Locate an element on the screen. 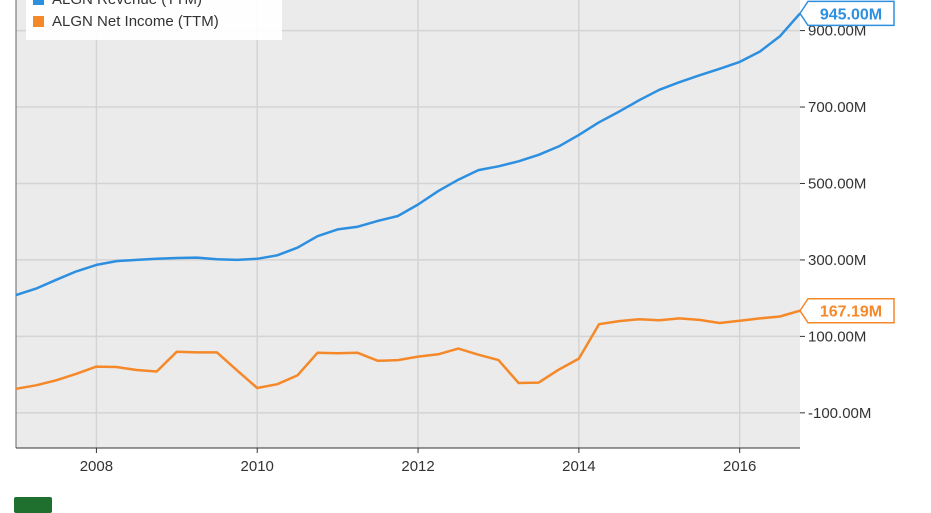 The image size is (931, 513). legend-label: ALGN Revenue (TTM) is located at coordinates (127, 4).